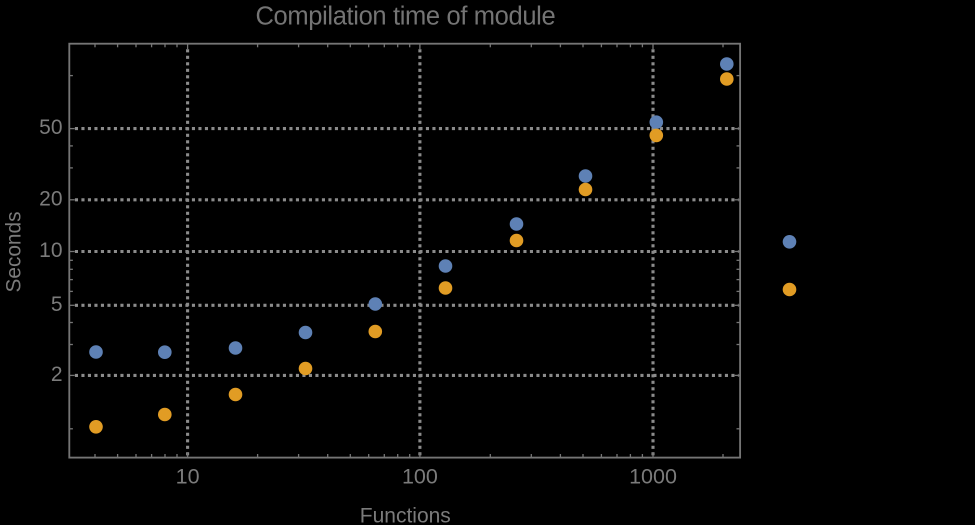 This screenshot has height=525, width=975. Describe the element at coordinates (50, 198) in the screenshot. I see `svg-text: 20` at that location.